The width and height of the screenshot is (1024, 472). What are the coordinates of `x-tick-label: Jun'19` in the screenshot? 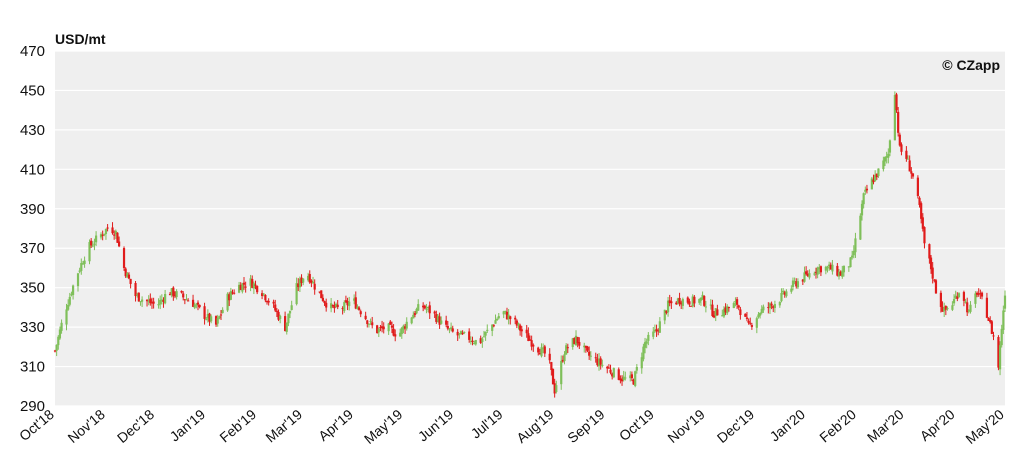 It's located at (436, 425).